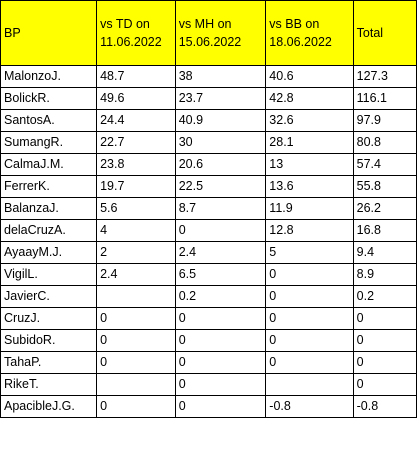 The height and width of the screenshot is (457, 418). What do you see at coordinates (385, 406) in the screenshot?
I see `cell-total: -0.8` at bounding box center [385, 406].